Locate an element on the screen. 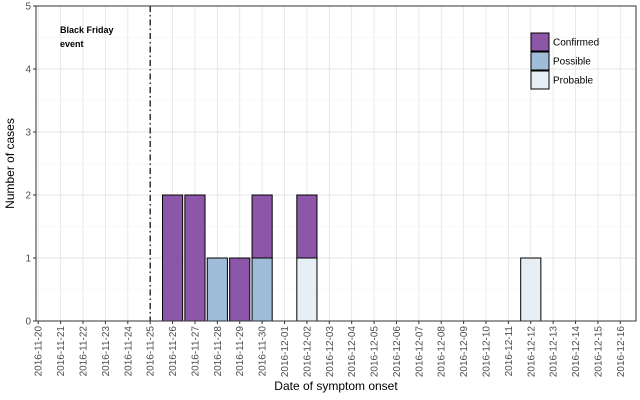 The image size is (640, 400). x-tick-label: 2016-12-01 is located at coordinates (285, 352).